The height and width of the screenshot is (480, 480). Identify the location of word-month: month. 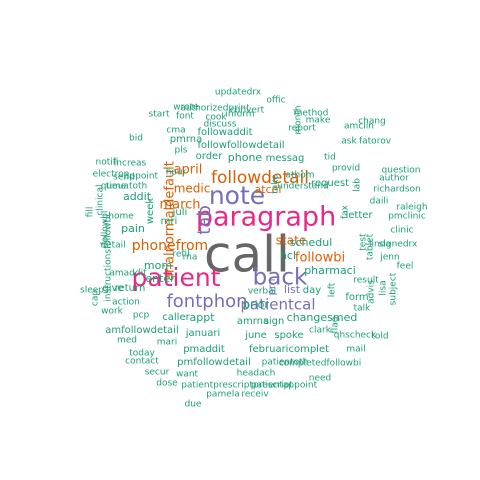
(299, 119).